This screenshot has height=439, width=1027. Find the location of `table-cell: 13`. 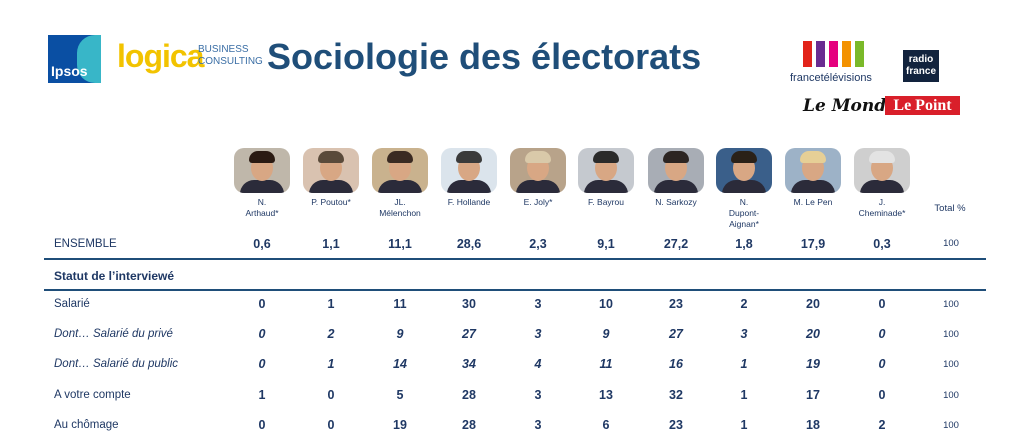

table-cell: 13 is located at coordinates (606, 395).